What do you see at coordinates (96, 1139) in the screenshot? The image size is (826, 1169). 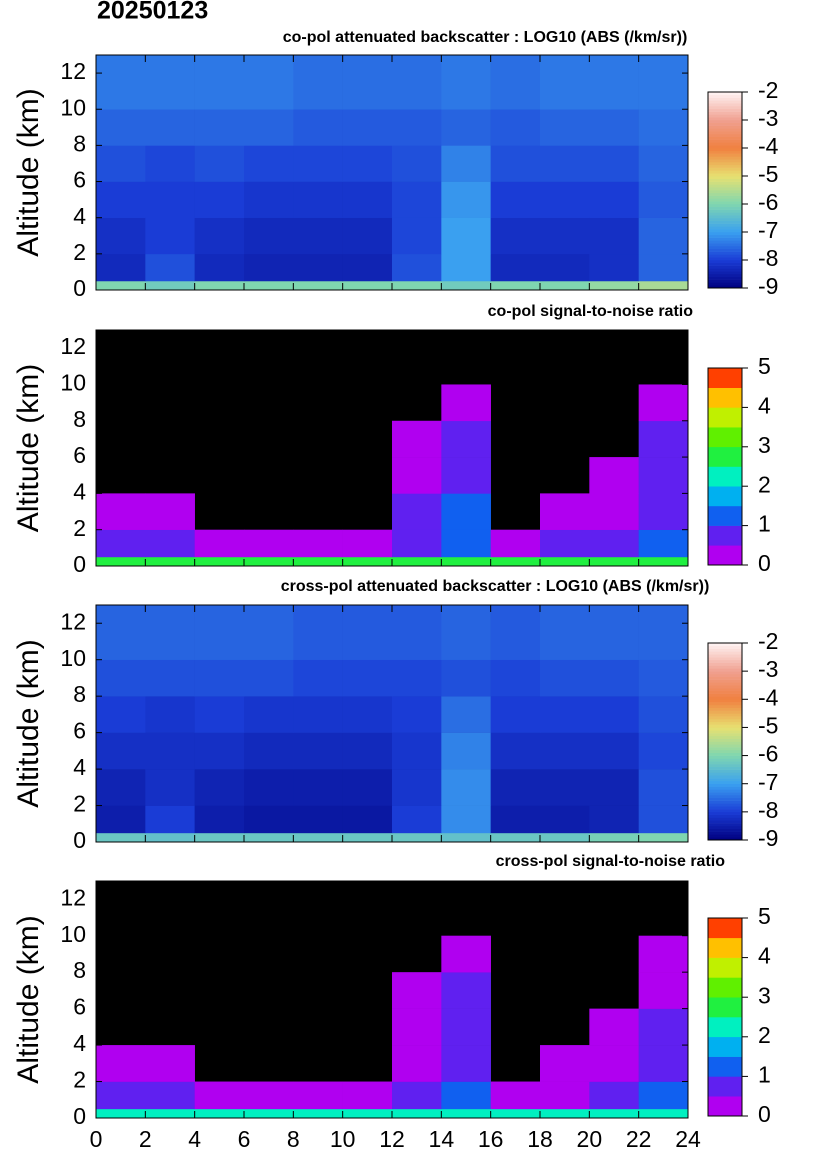 I see `x-tick-label: 0` at bounding box center [96, 1139].